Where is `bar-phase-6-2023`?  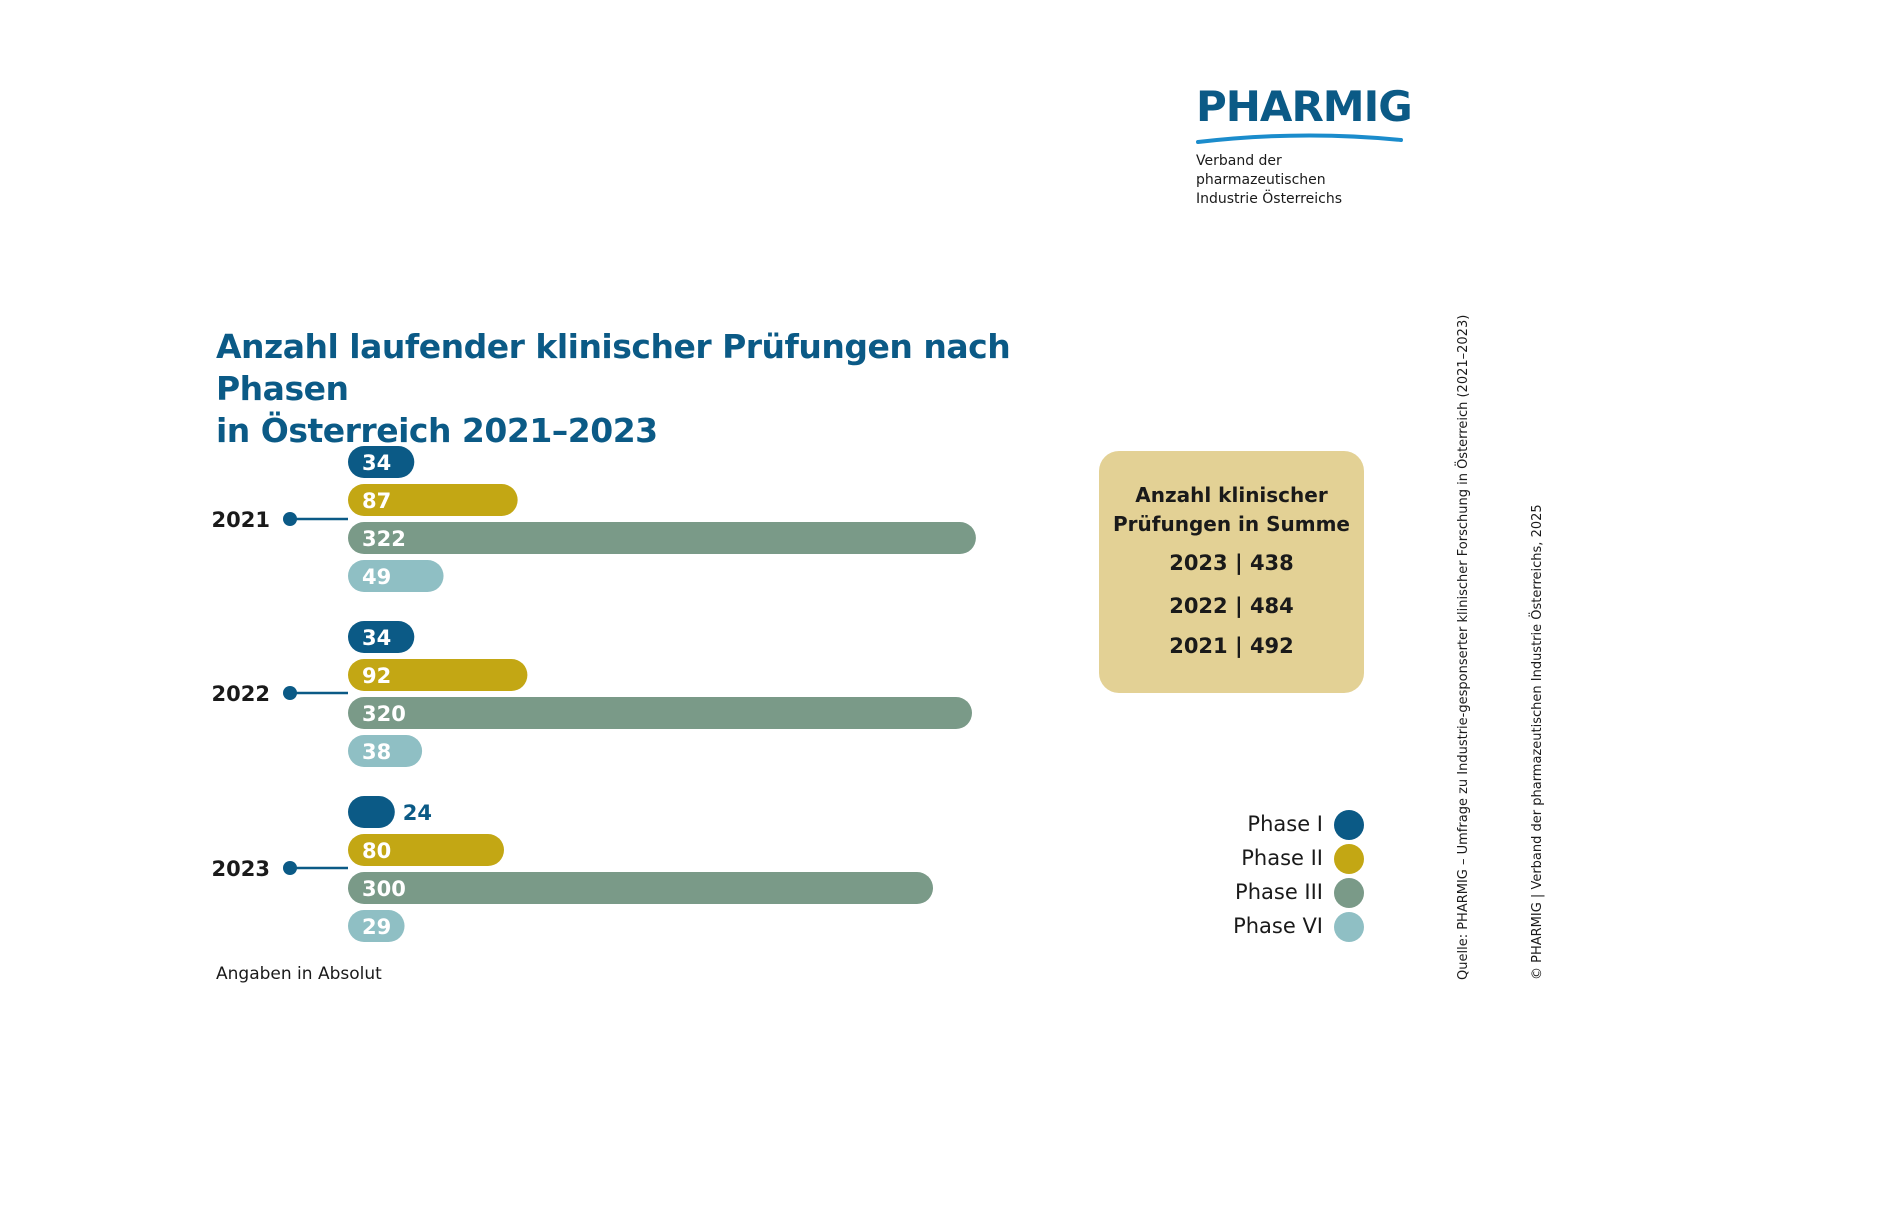 bar-phase-6-2023 is located at coordinates (376, 926).